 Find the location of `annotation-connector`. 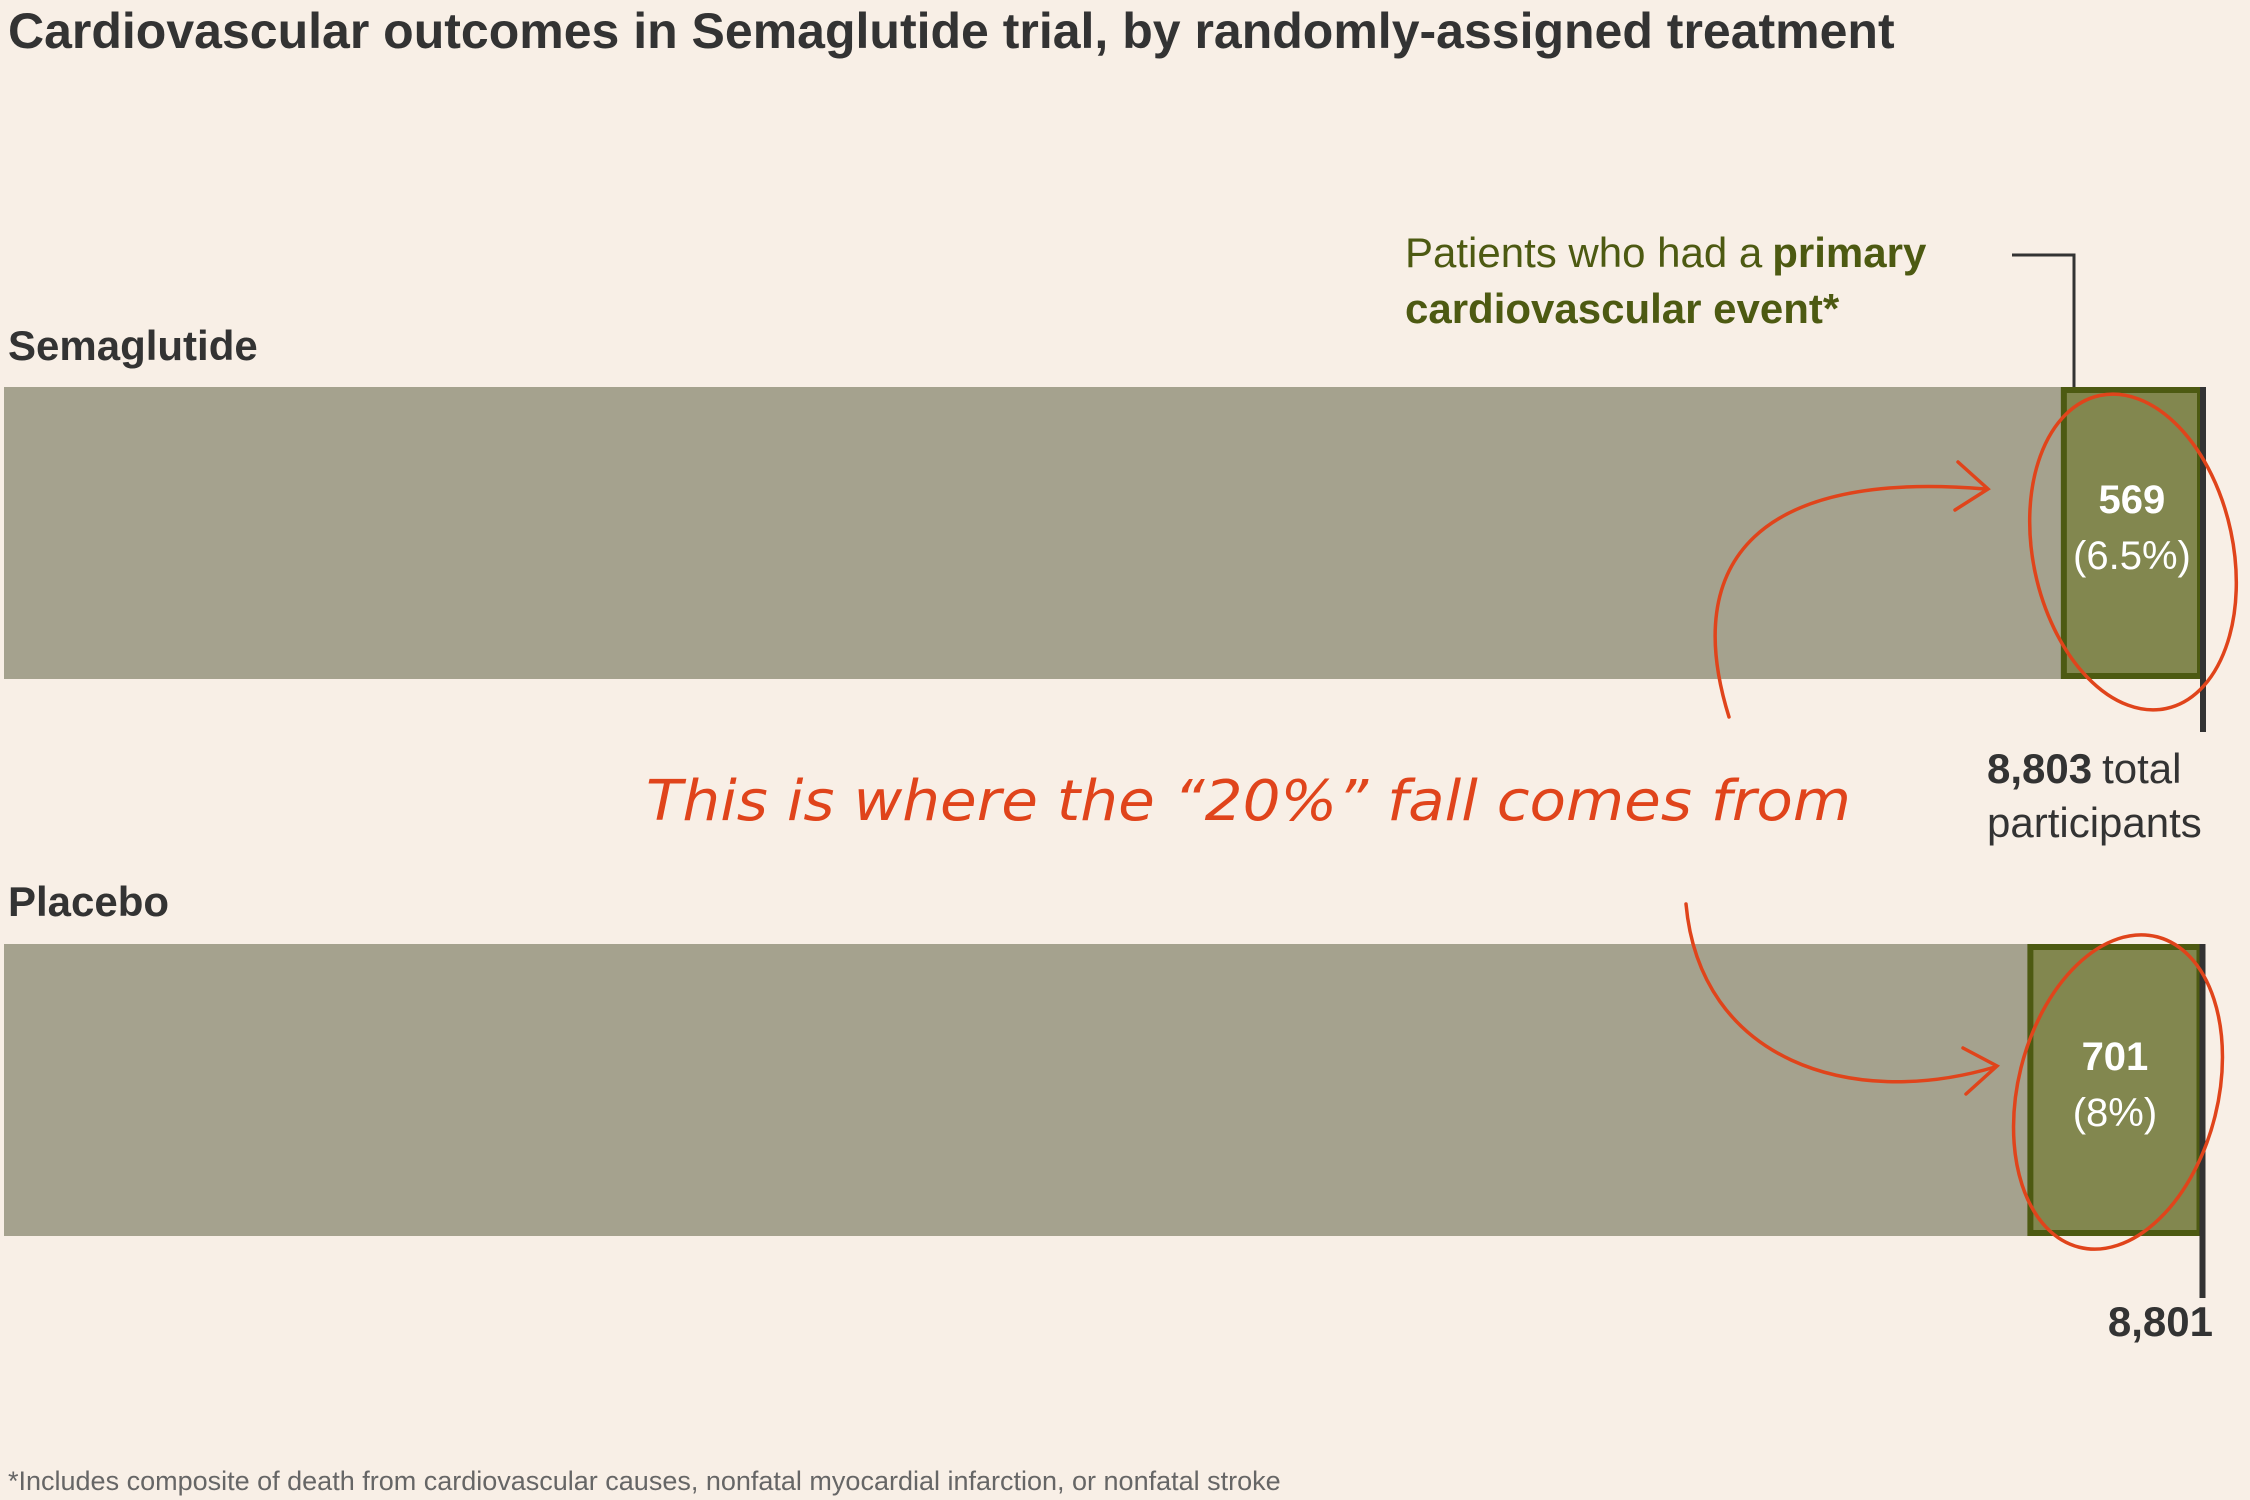

annotation-connector is located at coordinates (2044, 320).